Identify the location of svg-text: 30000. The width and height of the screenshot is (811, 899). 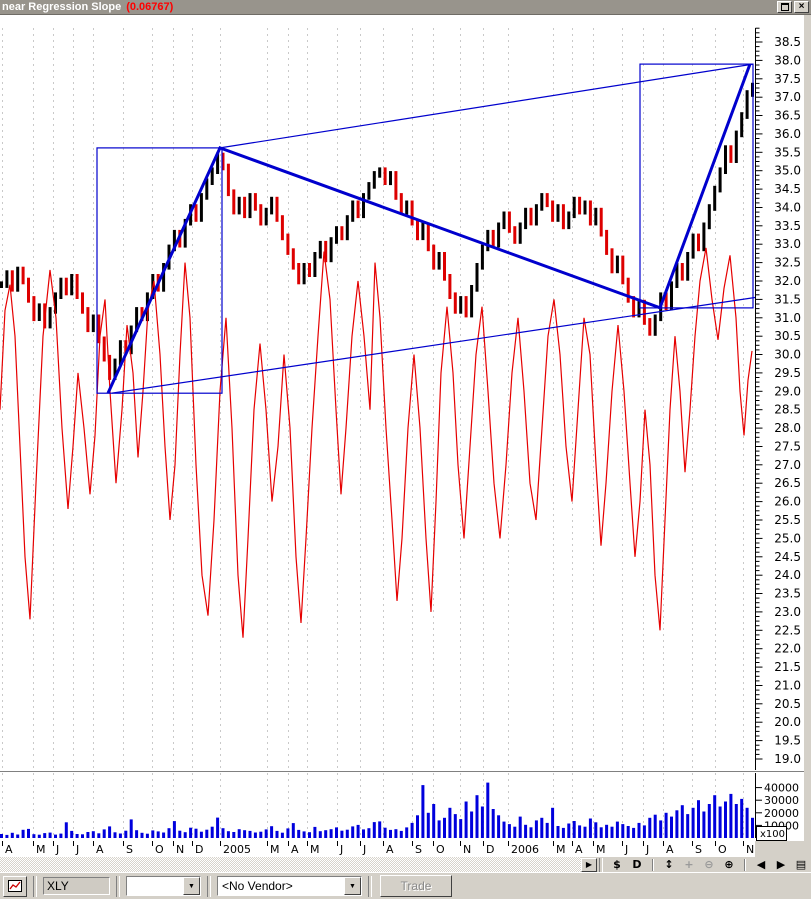
(781, 800).